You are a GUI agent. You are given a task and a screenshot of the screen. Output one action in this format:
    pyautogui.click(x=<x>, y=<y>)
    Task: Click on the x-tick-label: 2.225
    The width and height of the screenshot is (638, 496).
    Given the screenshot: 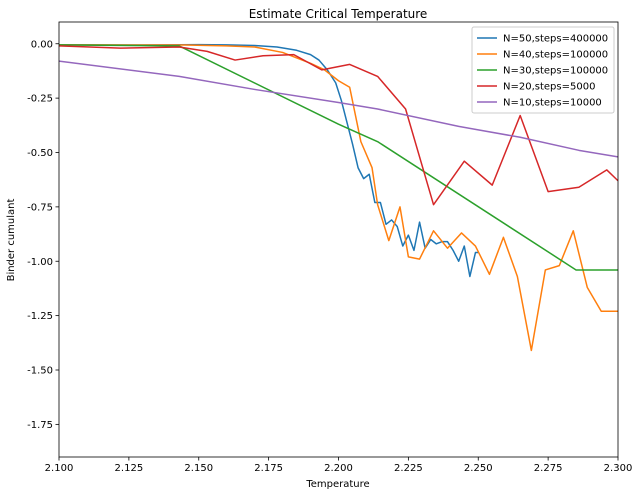 What is the action you would take?
    pyautogui.click(x=408, y=468)
    